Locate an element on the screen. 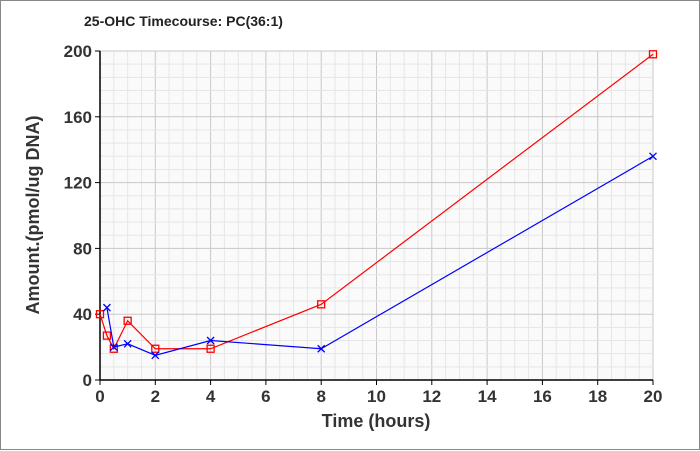 The width and height of the screenshot is (700, 451). x-tick-label: 8 is located at coordinates (320, 396).